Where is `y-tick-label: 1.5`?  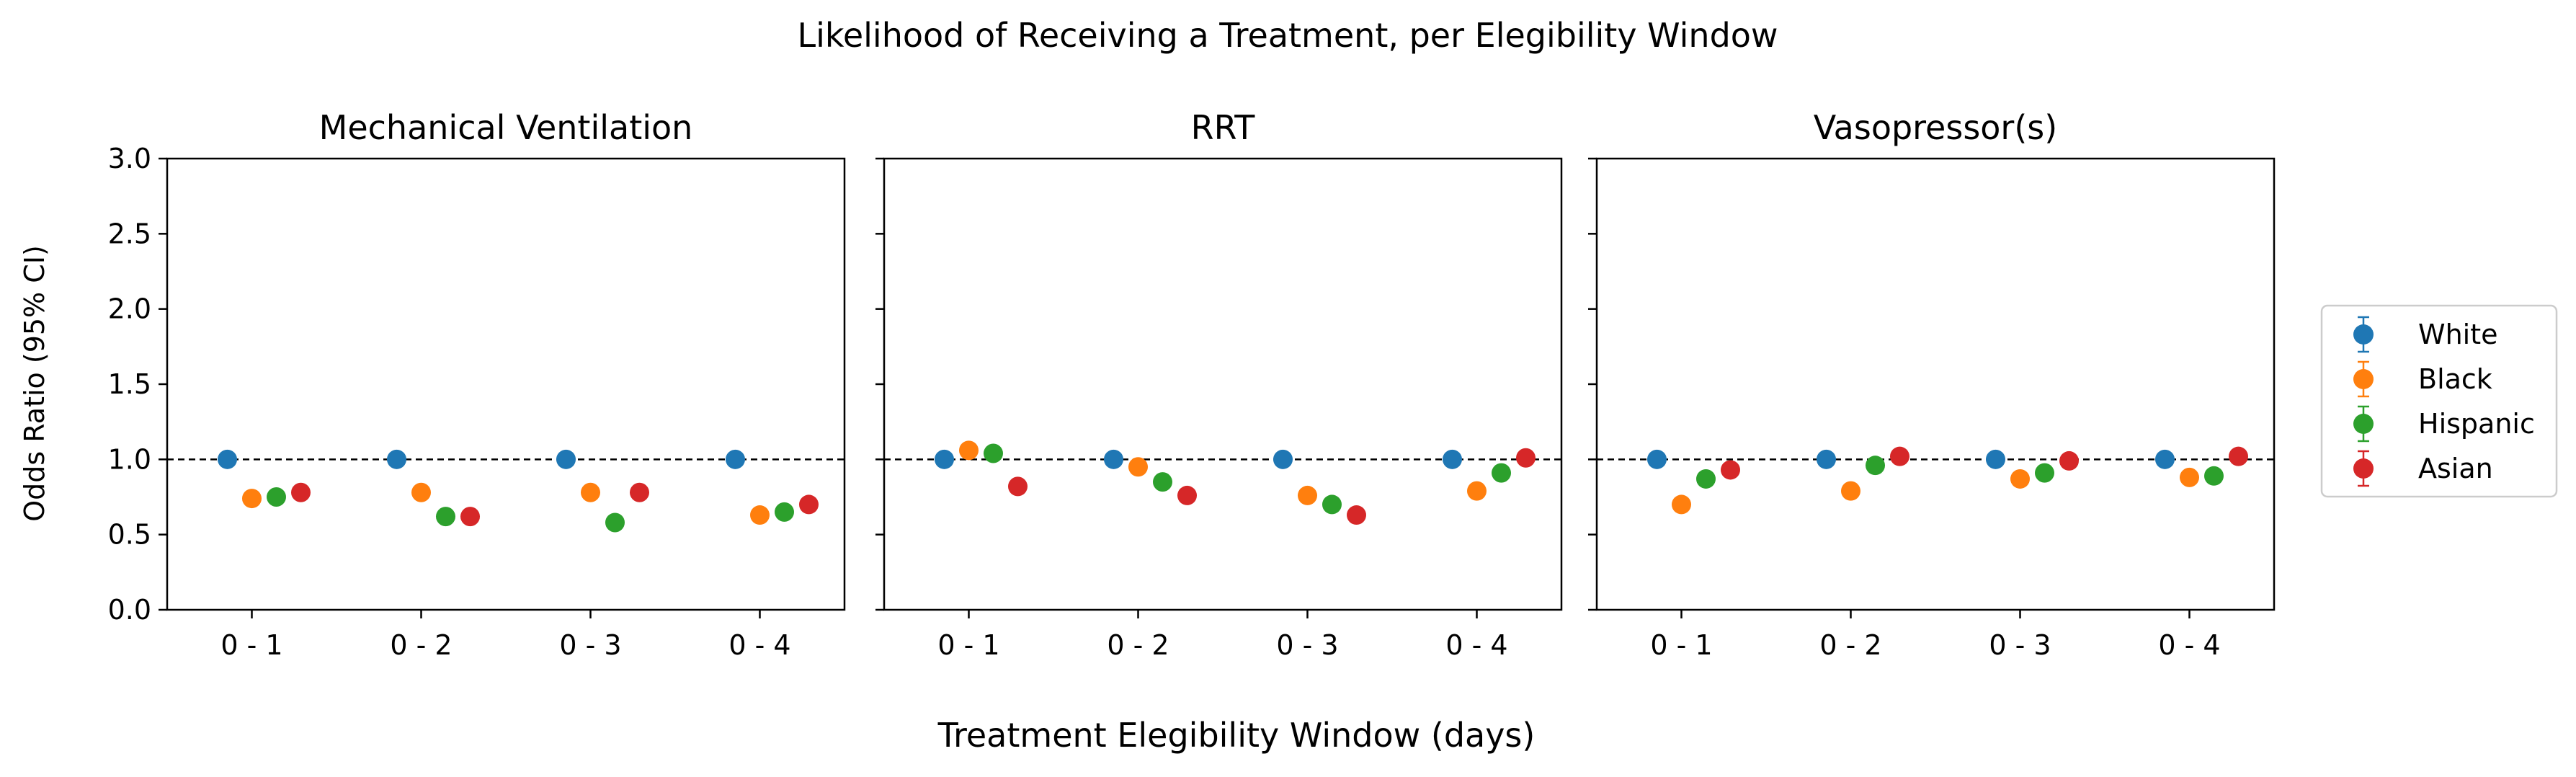
y-tick-label: 1.5 is located at coordinates (129, 384).